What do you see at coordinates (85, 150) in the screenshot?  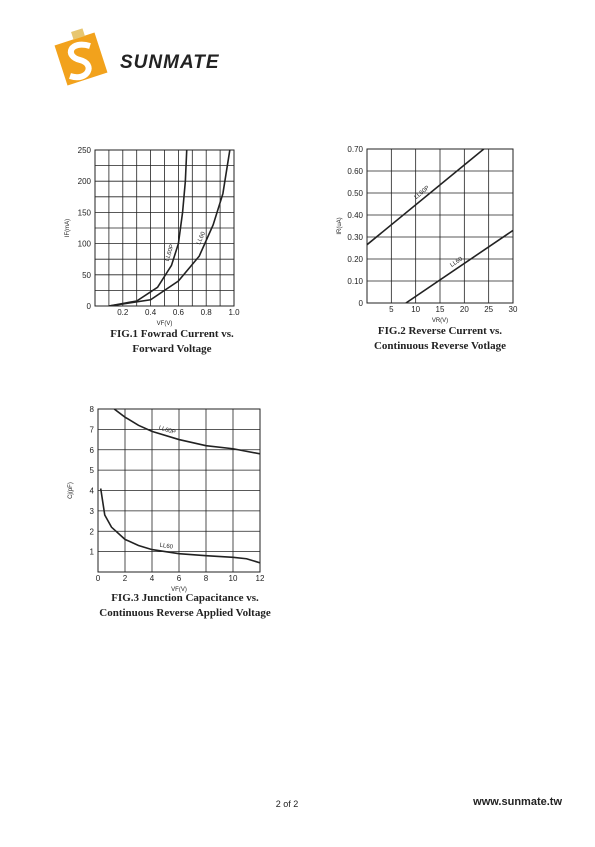 I see `y-tick-label: 250` at bounding box center [85, 150].